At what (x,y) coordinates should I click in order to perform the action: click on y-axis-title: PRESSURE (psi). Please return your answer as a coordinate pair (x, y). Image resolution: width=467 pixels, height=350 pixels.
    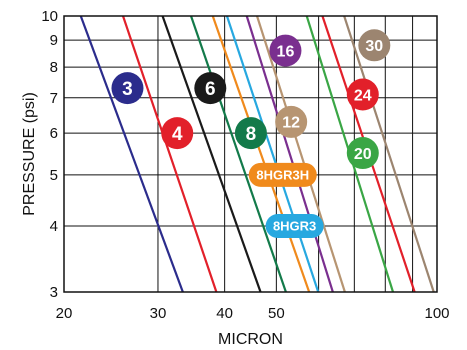
    Looking at the image, I should click on (29, 154).